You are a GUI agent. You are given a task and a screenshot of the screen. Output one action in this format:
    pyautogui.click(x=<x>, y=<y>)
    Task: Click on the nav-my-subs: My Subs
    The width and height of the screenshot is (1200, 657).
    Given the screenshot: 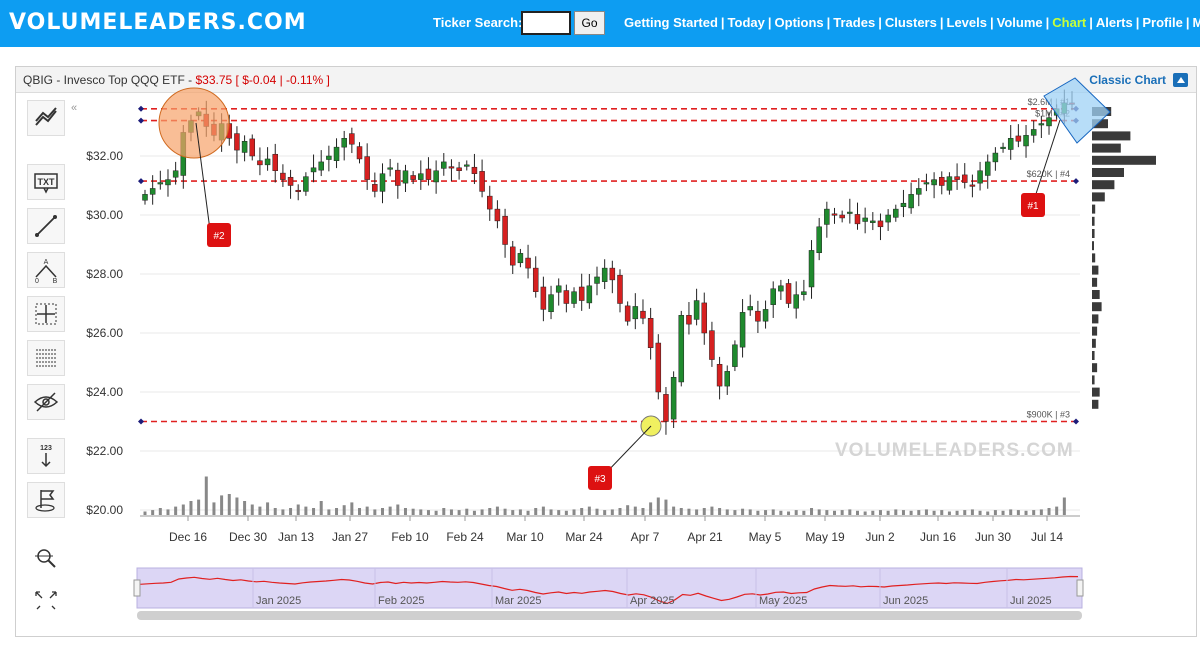 What is the action you would take?
    pyautogui.click(x=1196, y=22)
    